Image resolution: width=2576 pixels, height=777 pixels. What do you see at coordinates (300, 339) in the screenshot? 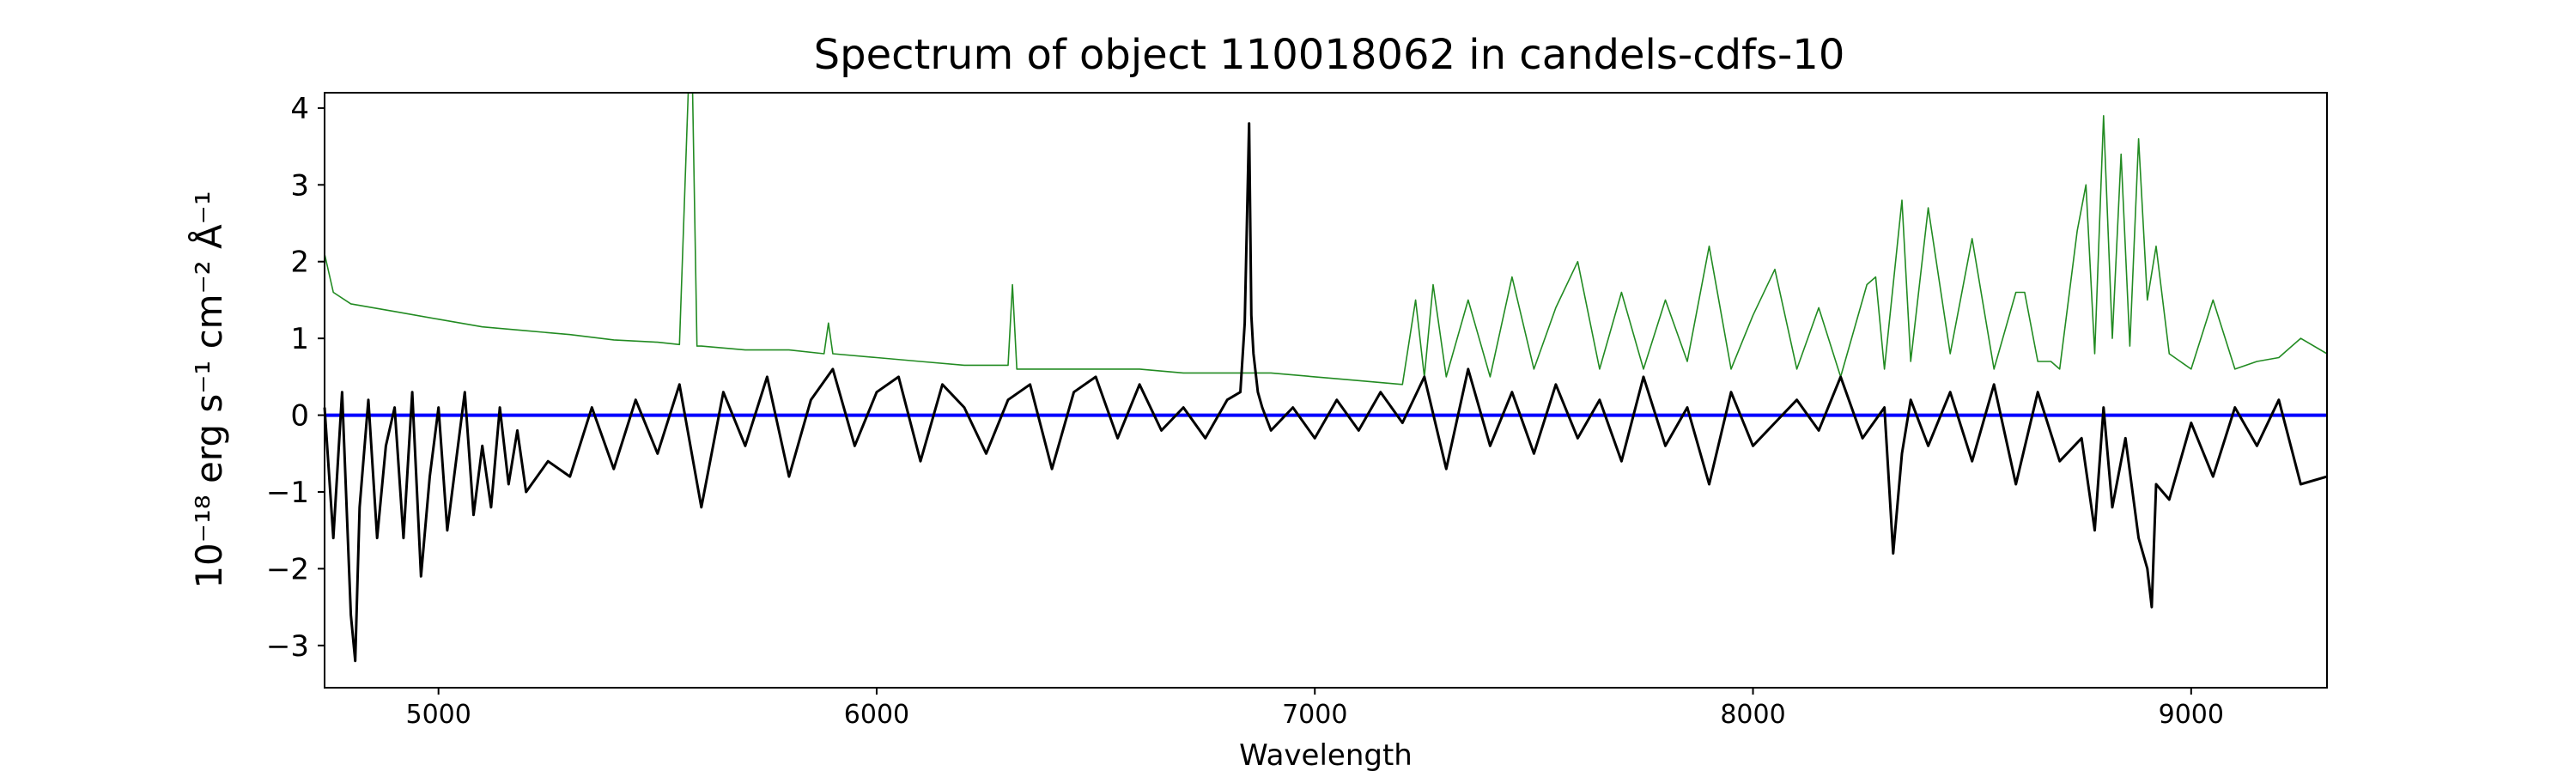
I see `y-tick-label: 1` at bounding box center [300, 339].